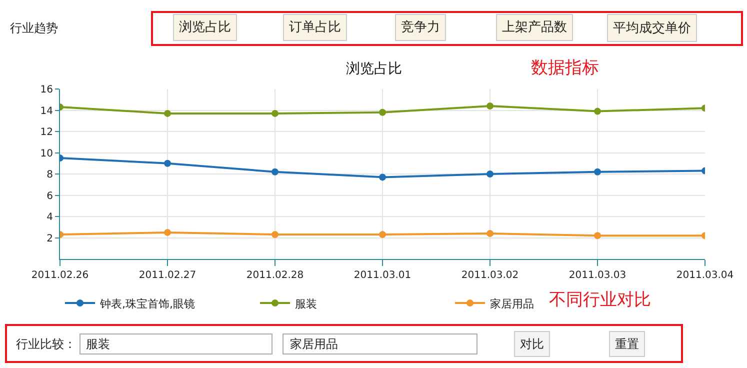  I want to click on text: 行业比较：, so click(46, 344).